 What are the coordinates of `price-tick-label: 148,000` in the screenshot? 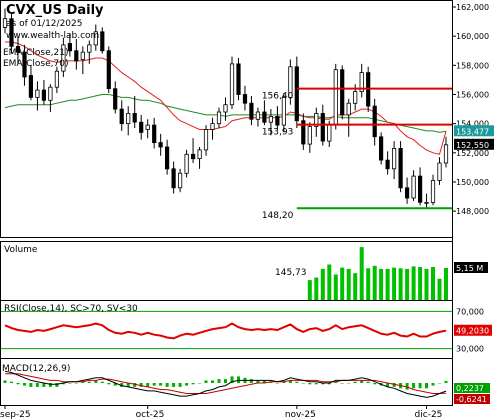 It's located at (472, 211).